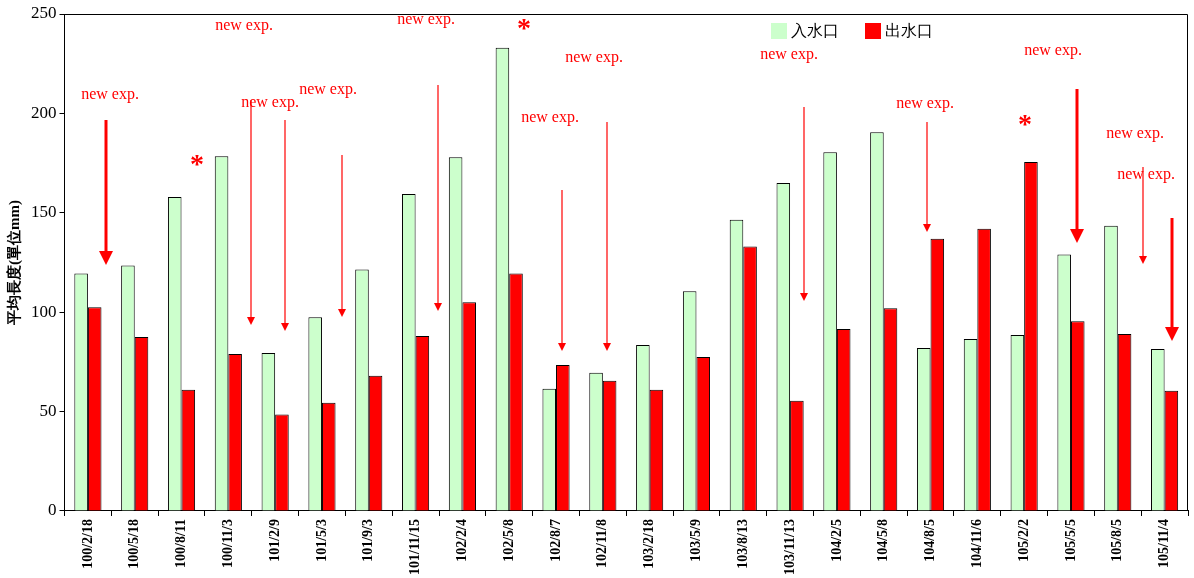 The image size is (1194, 578). I want to click on legend-label: 出水口, so click(909, 31).